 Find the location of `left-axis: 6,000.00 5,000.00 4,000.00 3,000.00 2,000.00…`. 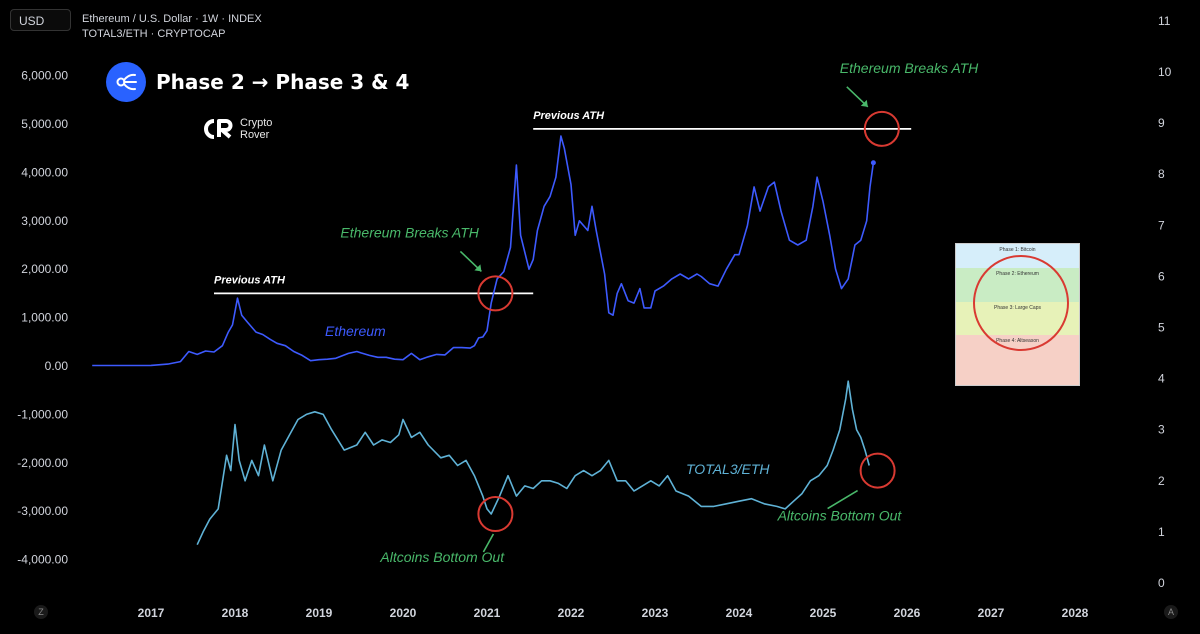

left-axis: 6,000.00 5,000.00 4,000.00 3,000.00 2,000.00… is located at coordinates (42, 318).